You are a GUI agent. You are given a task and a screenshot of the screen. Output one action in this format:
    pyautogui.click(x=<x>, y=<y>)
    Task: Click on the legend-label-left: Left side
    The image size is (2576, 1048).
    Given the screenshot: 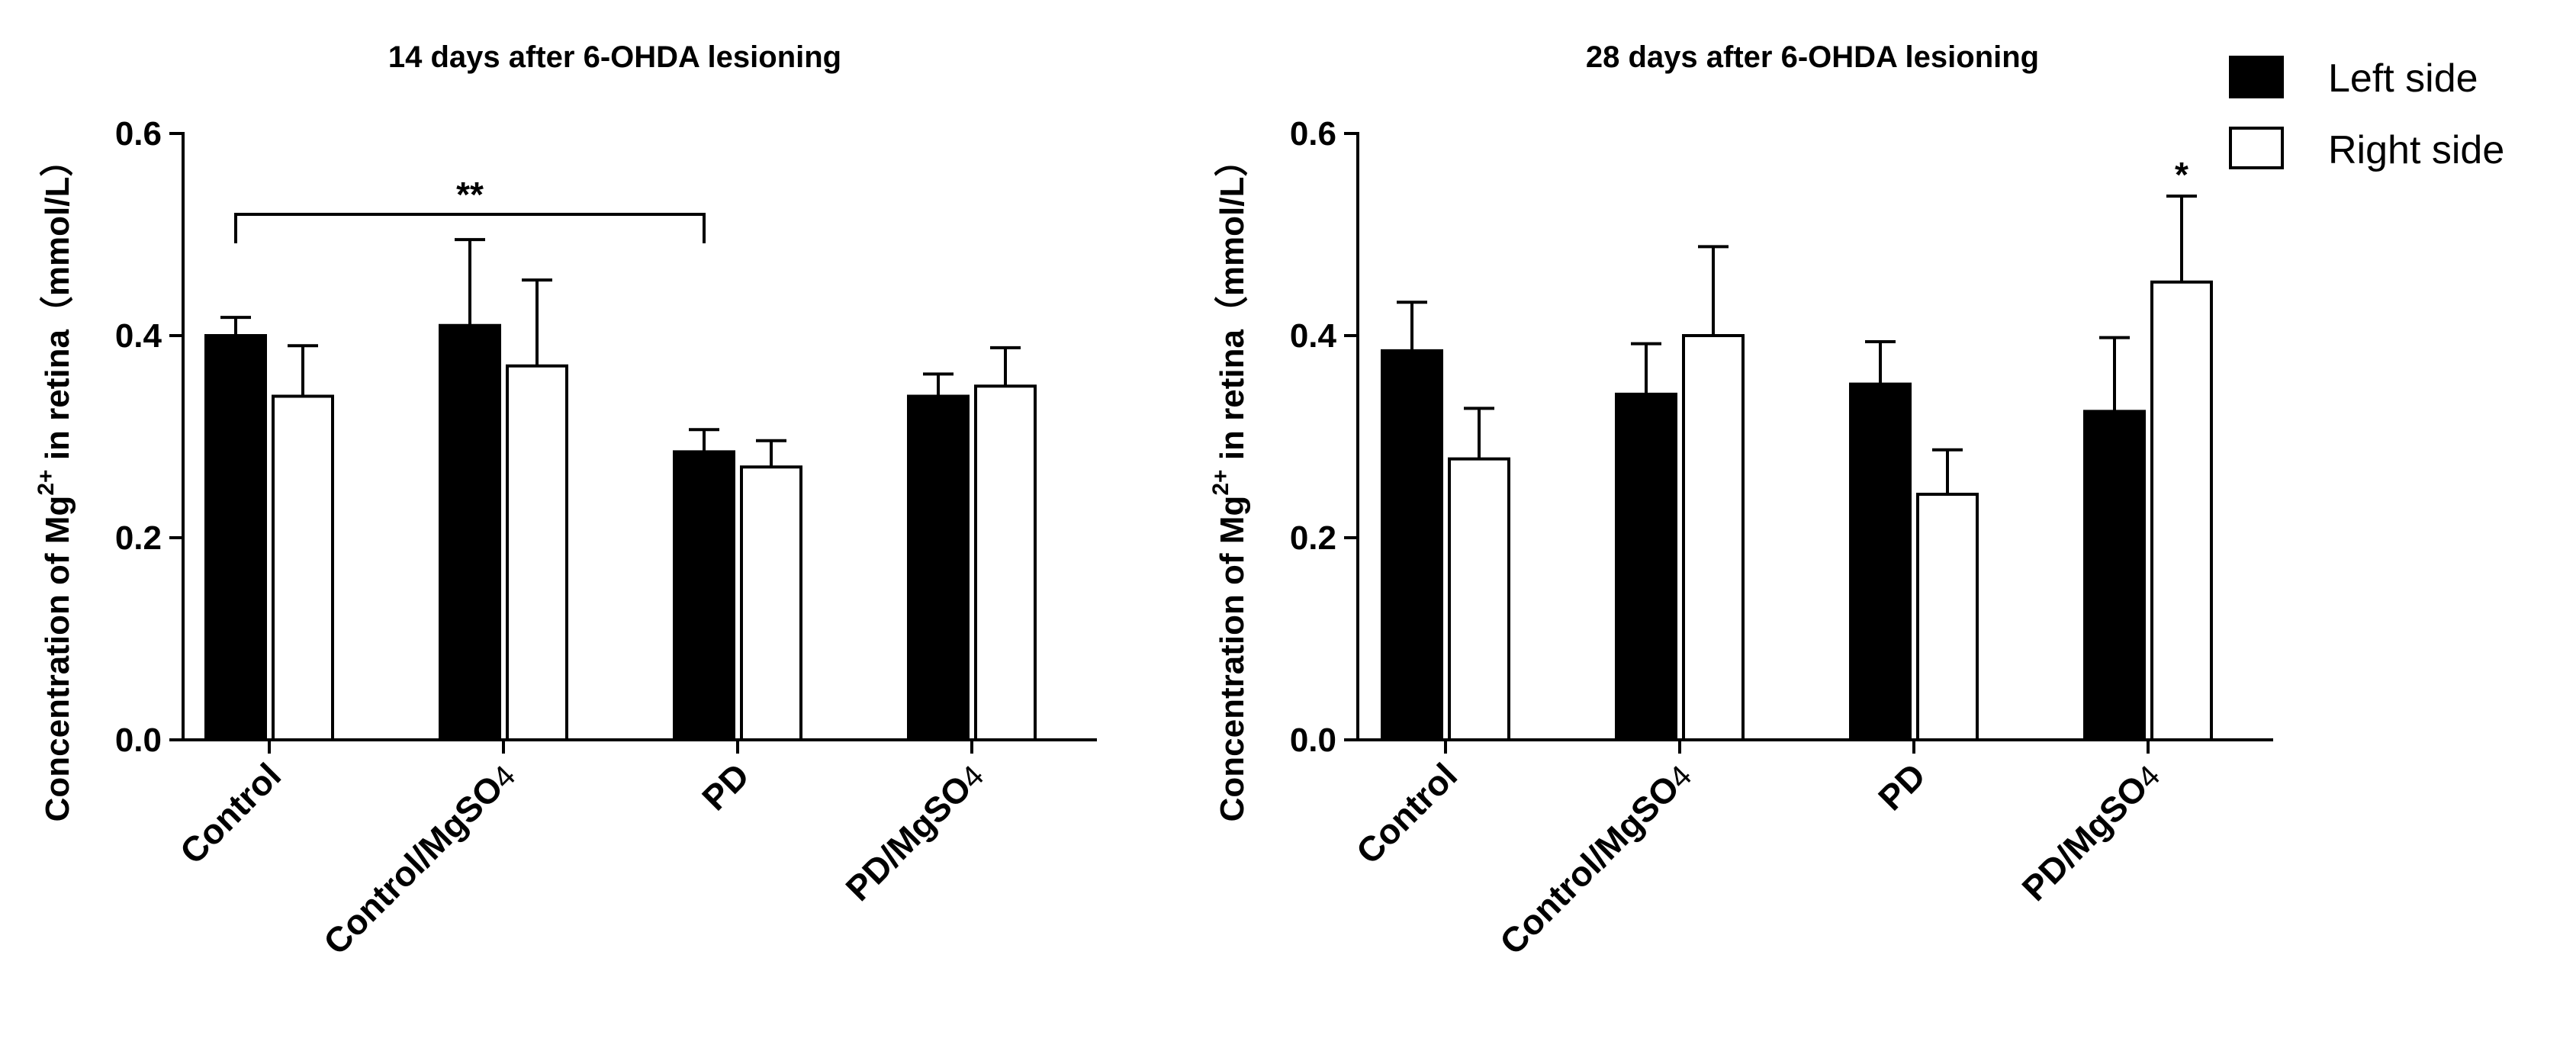 What is the action you would take?
    pyautogui.click(x=2403, y=79)
    